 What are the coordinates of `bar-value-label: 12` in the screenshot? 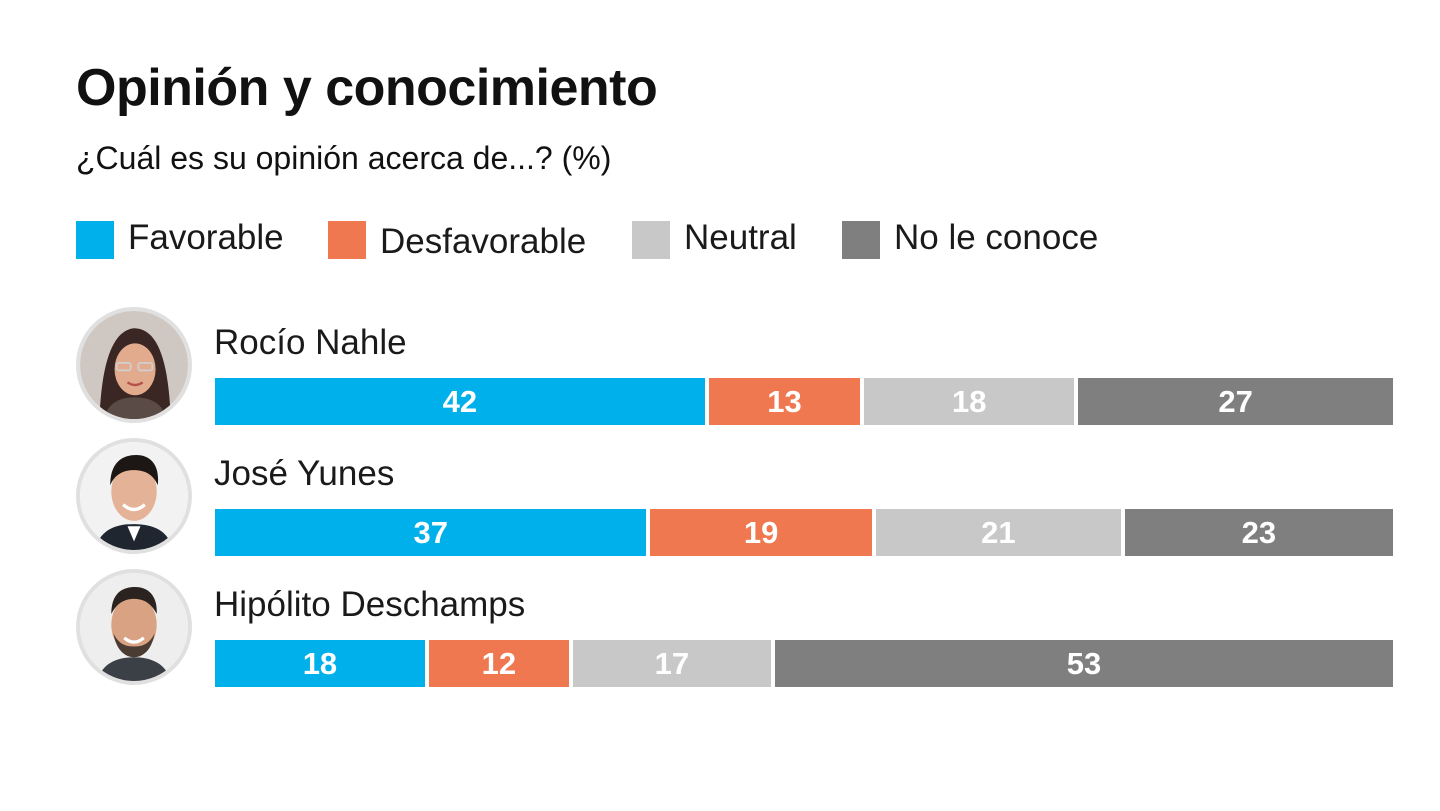 It's located at (499, 663).